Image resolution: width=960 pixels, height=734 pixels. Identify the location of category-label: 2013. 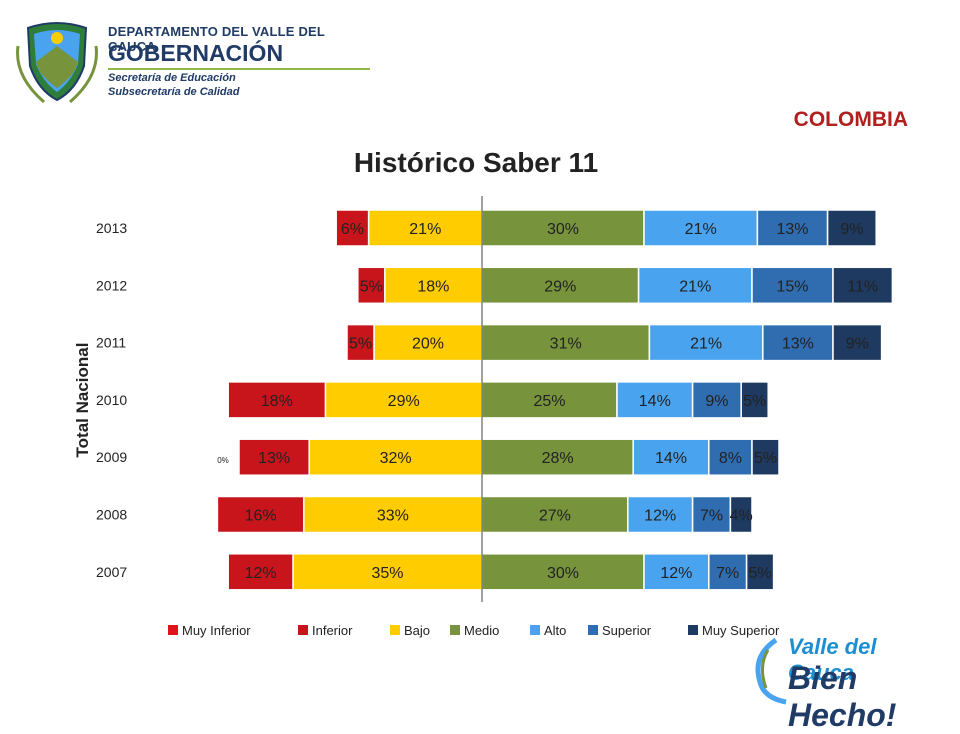
(111, 228).